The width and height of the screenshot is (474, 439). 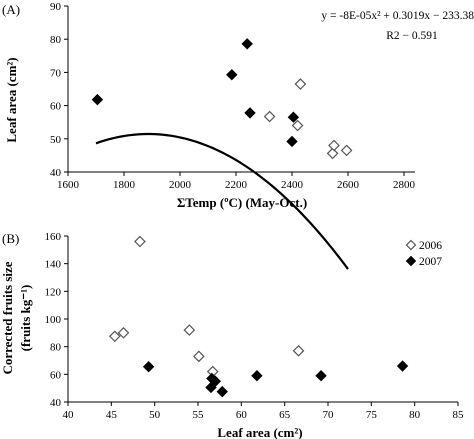 I want to click on panel-a-y-axis-title: Leaf area (cm²), so click(x=11, y=99).